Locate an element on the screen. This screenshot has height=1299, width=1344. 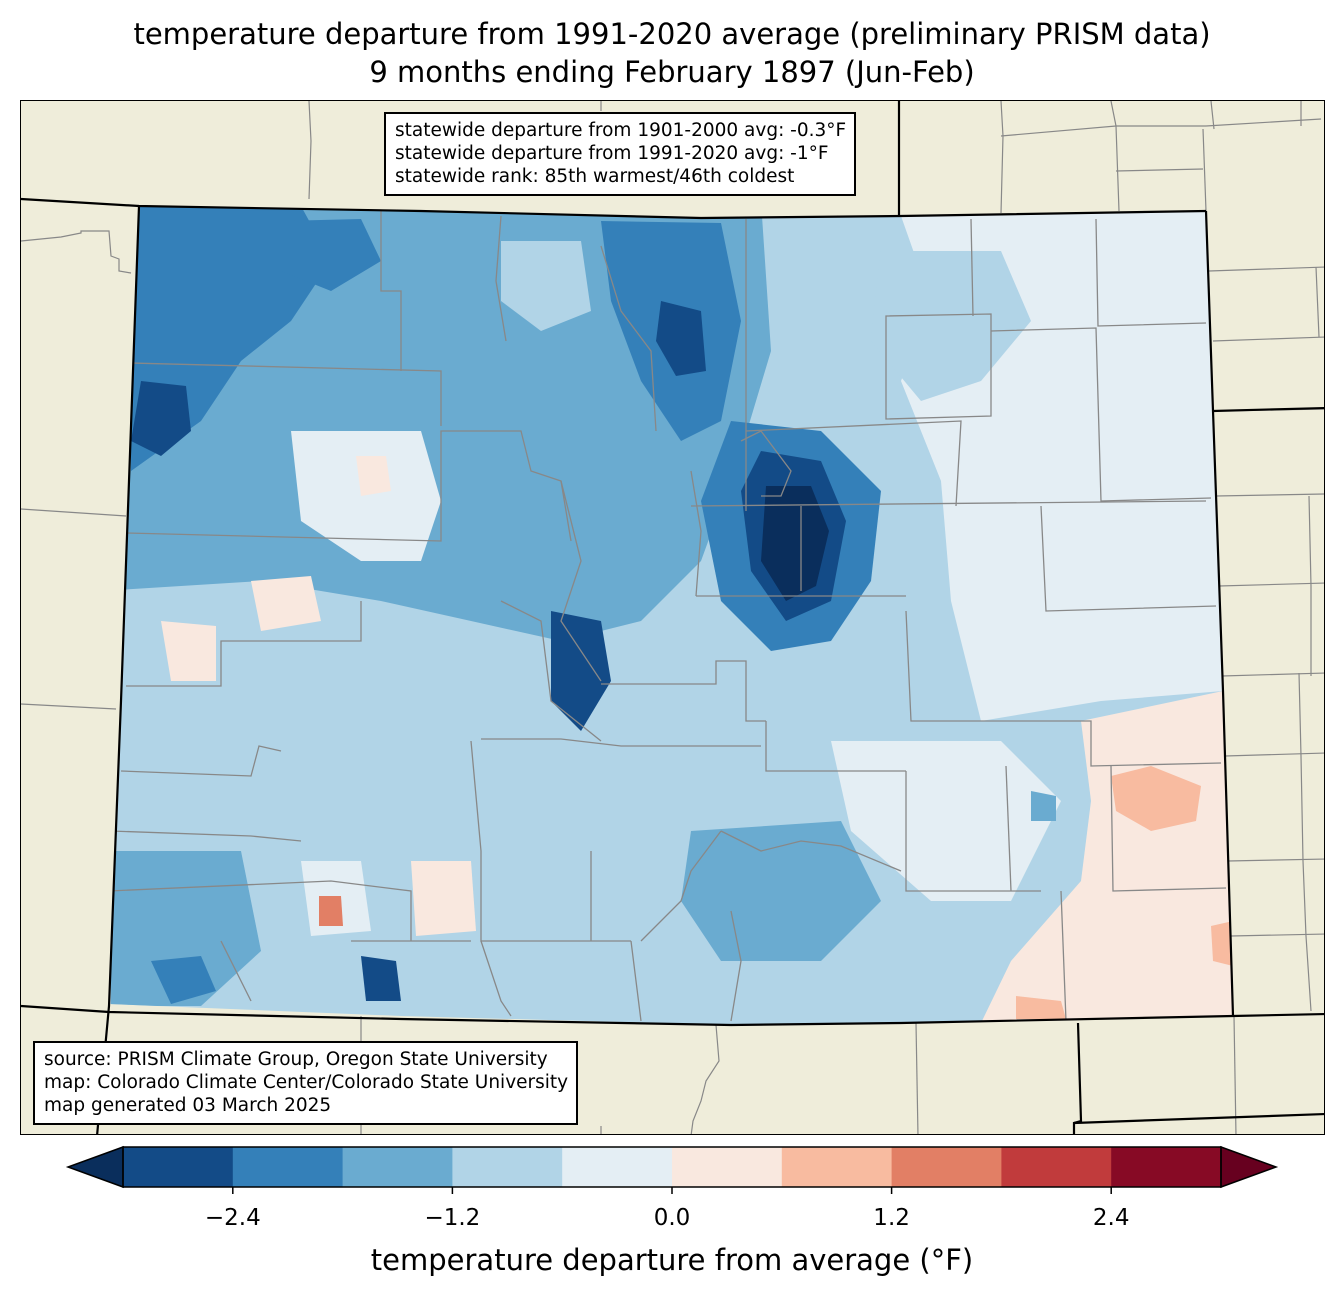
colorbar is located at coordinates (672, 1169).